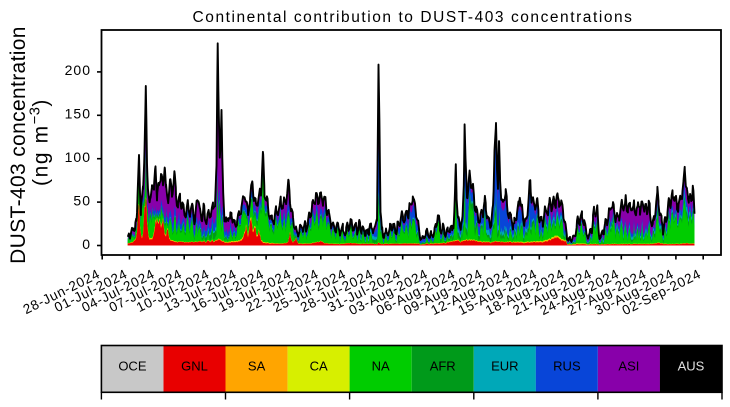 The image size is (730, 407). Describe the element at coordinates (504, 366) in the screenshot. I see `svg-text: EUR` at that location.